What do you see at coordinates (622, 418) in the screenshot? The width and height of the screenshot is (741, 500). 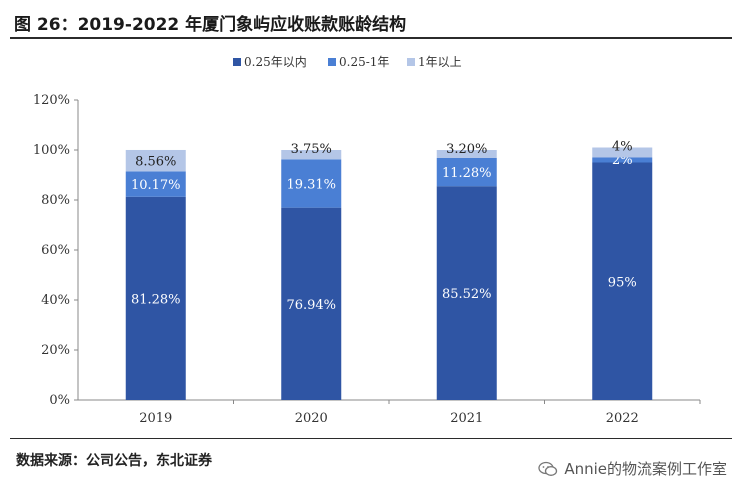 I see `x-tick-label: 2022` at bounding box center [622, 418].